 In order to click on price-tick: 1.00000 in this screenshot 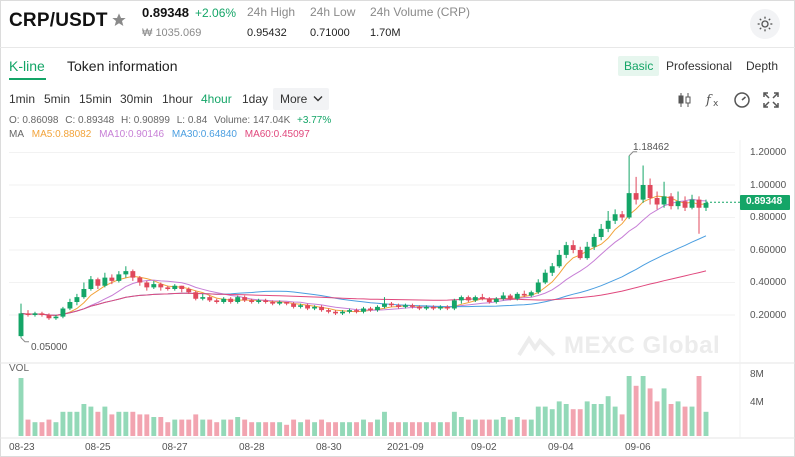, I will do `click(768, 185)`.